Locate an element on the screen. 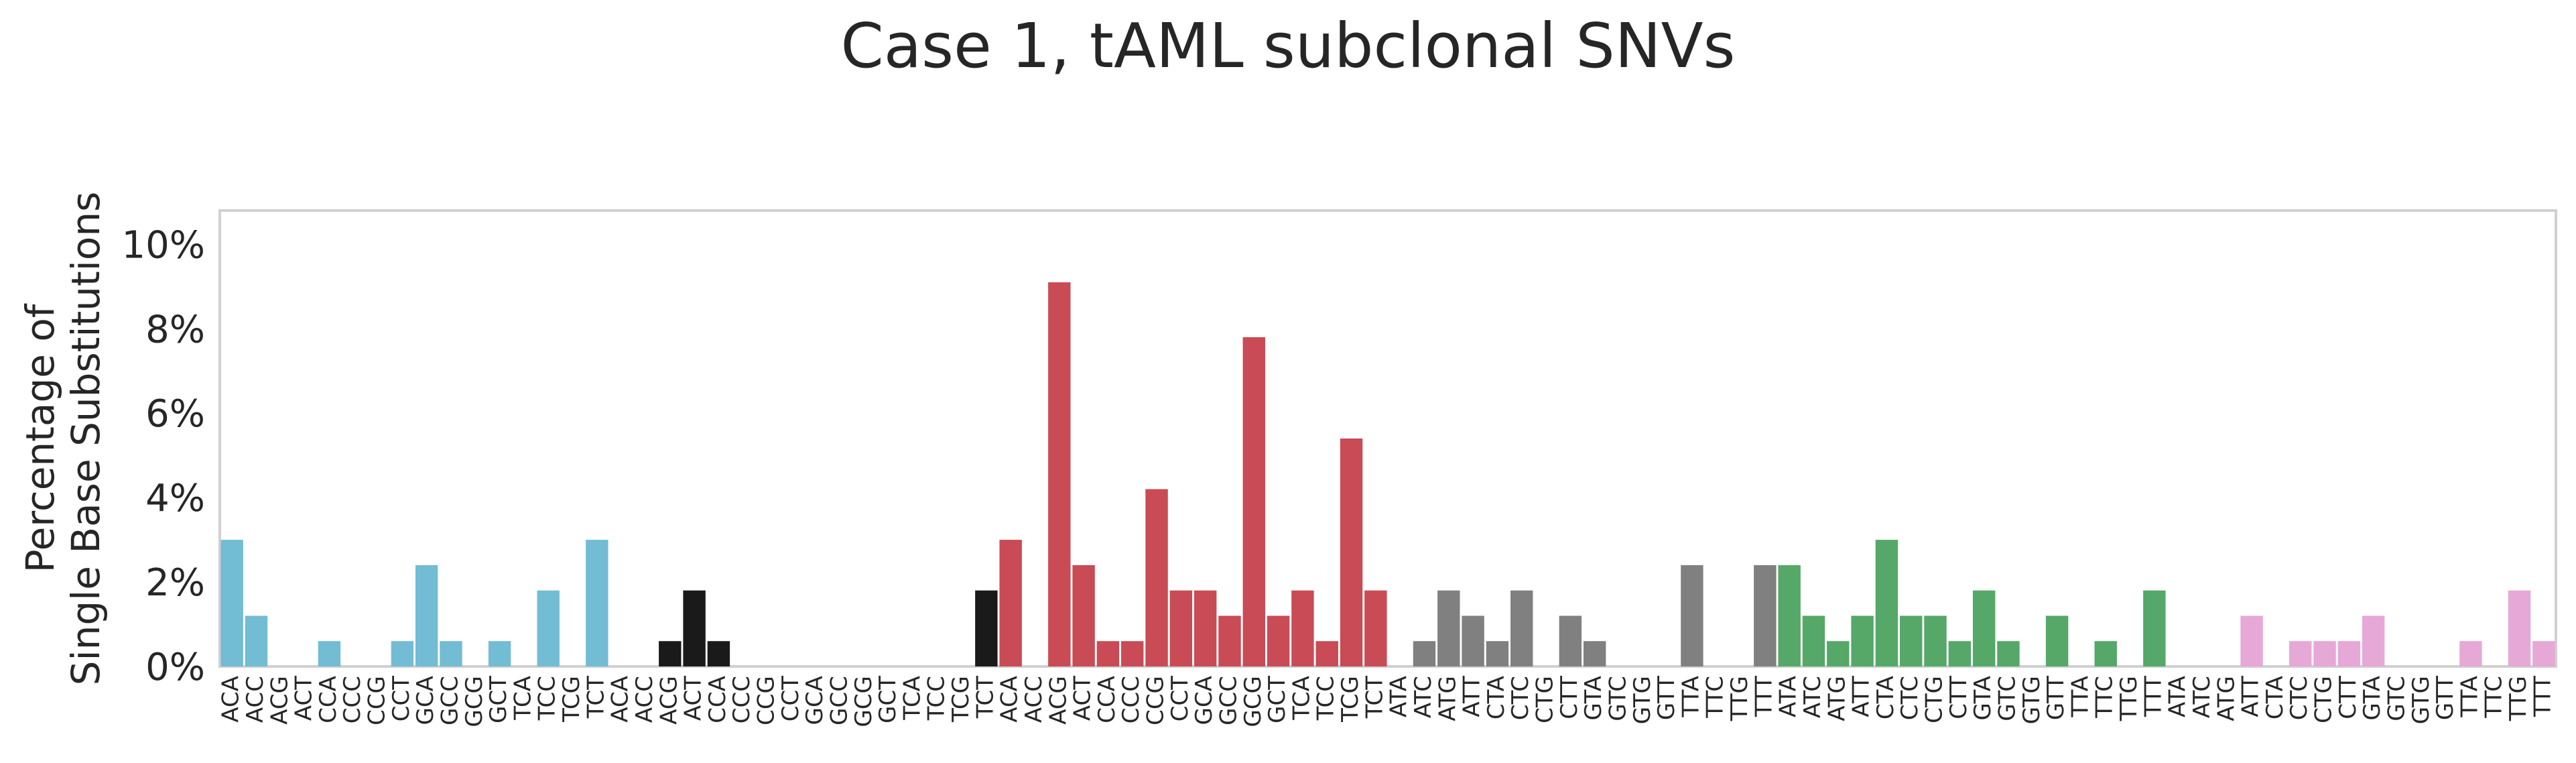 The image size is (2576, 763). x-tick-label: TTG is located at coordinates (2518, 698).